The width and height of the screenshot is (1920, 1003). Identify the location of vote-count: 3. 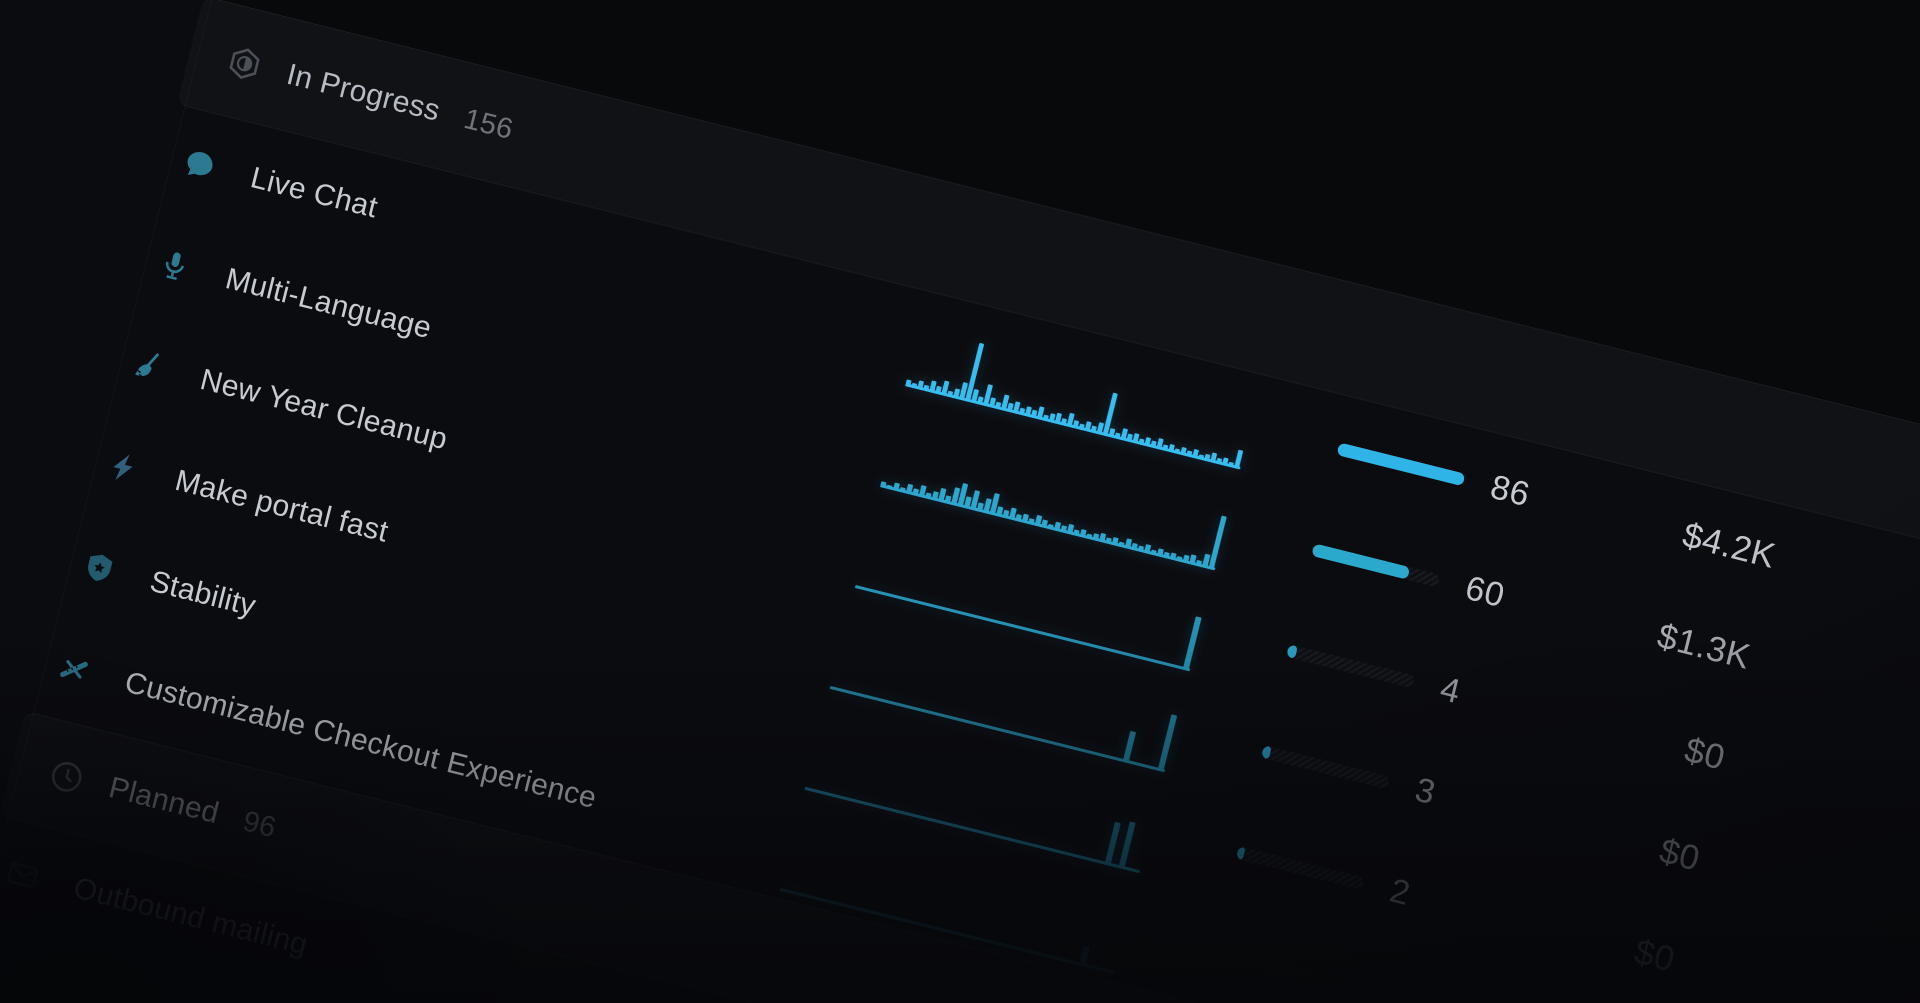
(1425, 791).